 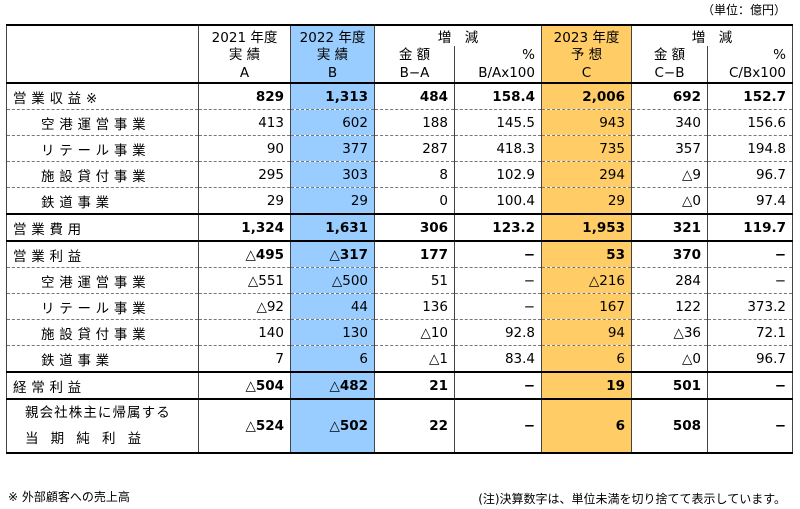 What do you see at coordinates (586, 227) in the screenshot?
I see `cell-c: 1,953` at bounding box center [586, 227].